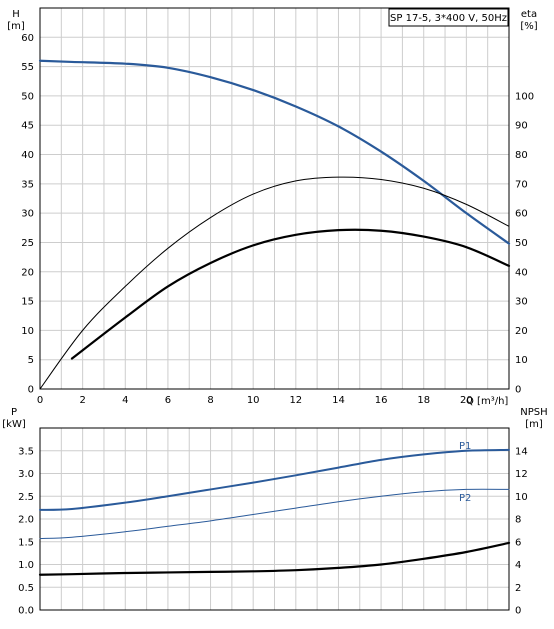 This screenshot has height=629, width=554. I want to click on upper-right-tick-label: 70, so click(521, 184).